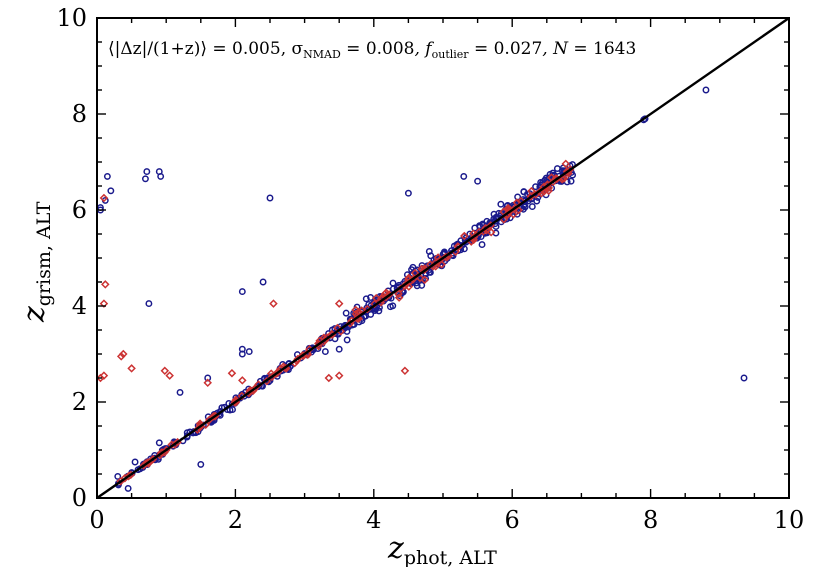 The width and height of the screenshot is (813, 567). Describe the element at coordinates (235, 520) in the screenshot. I see `x-tick-label-2: 2` at that location.